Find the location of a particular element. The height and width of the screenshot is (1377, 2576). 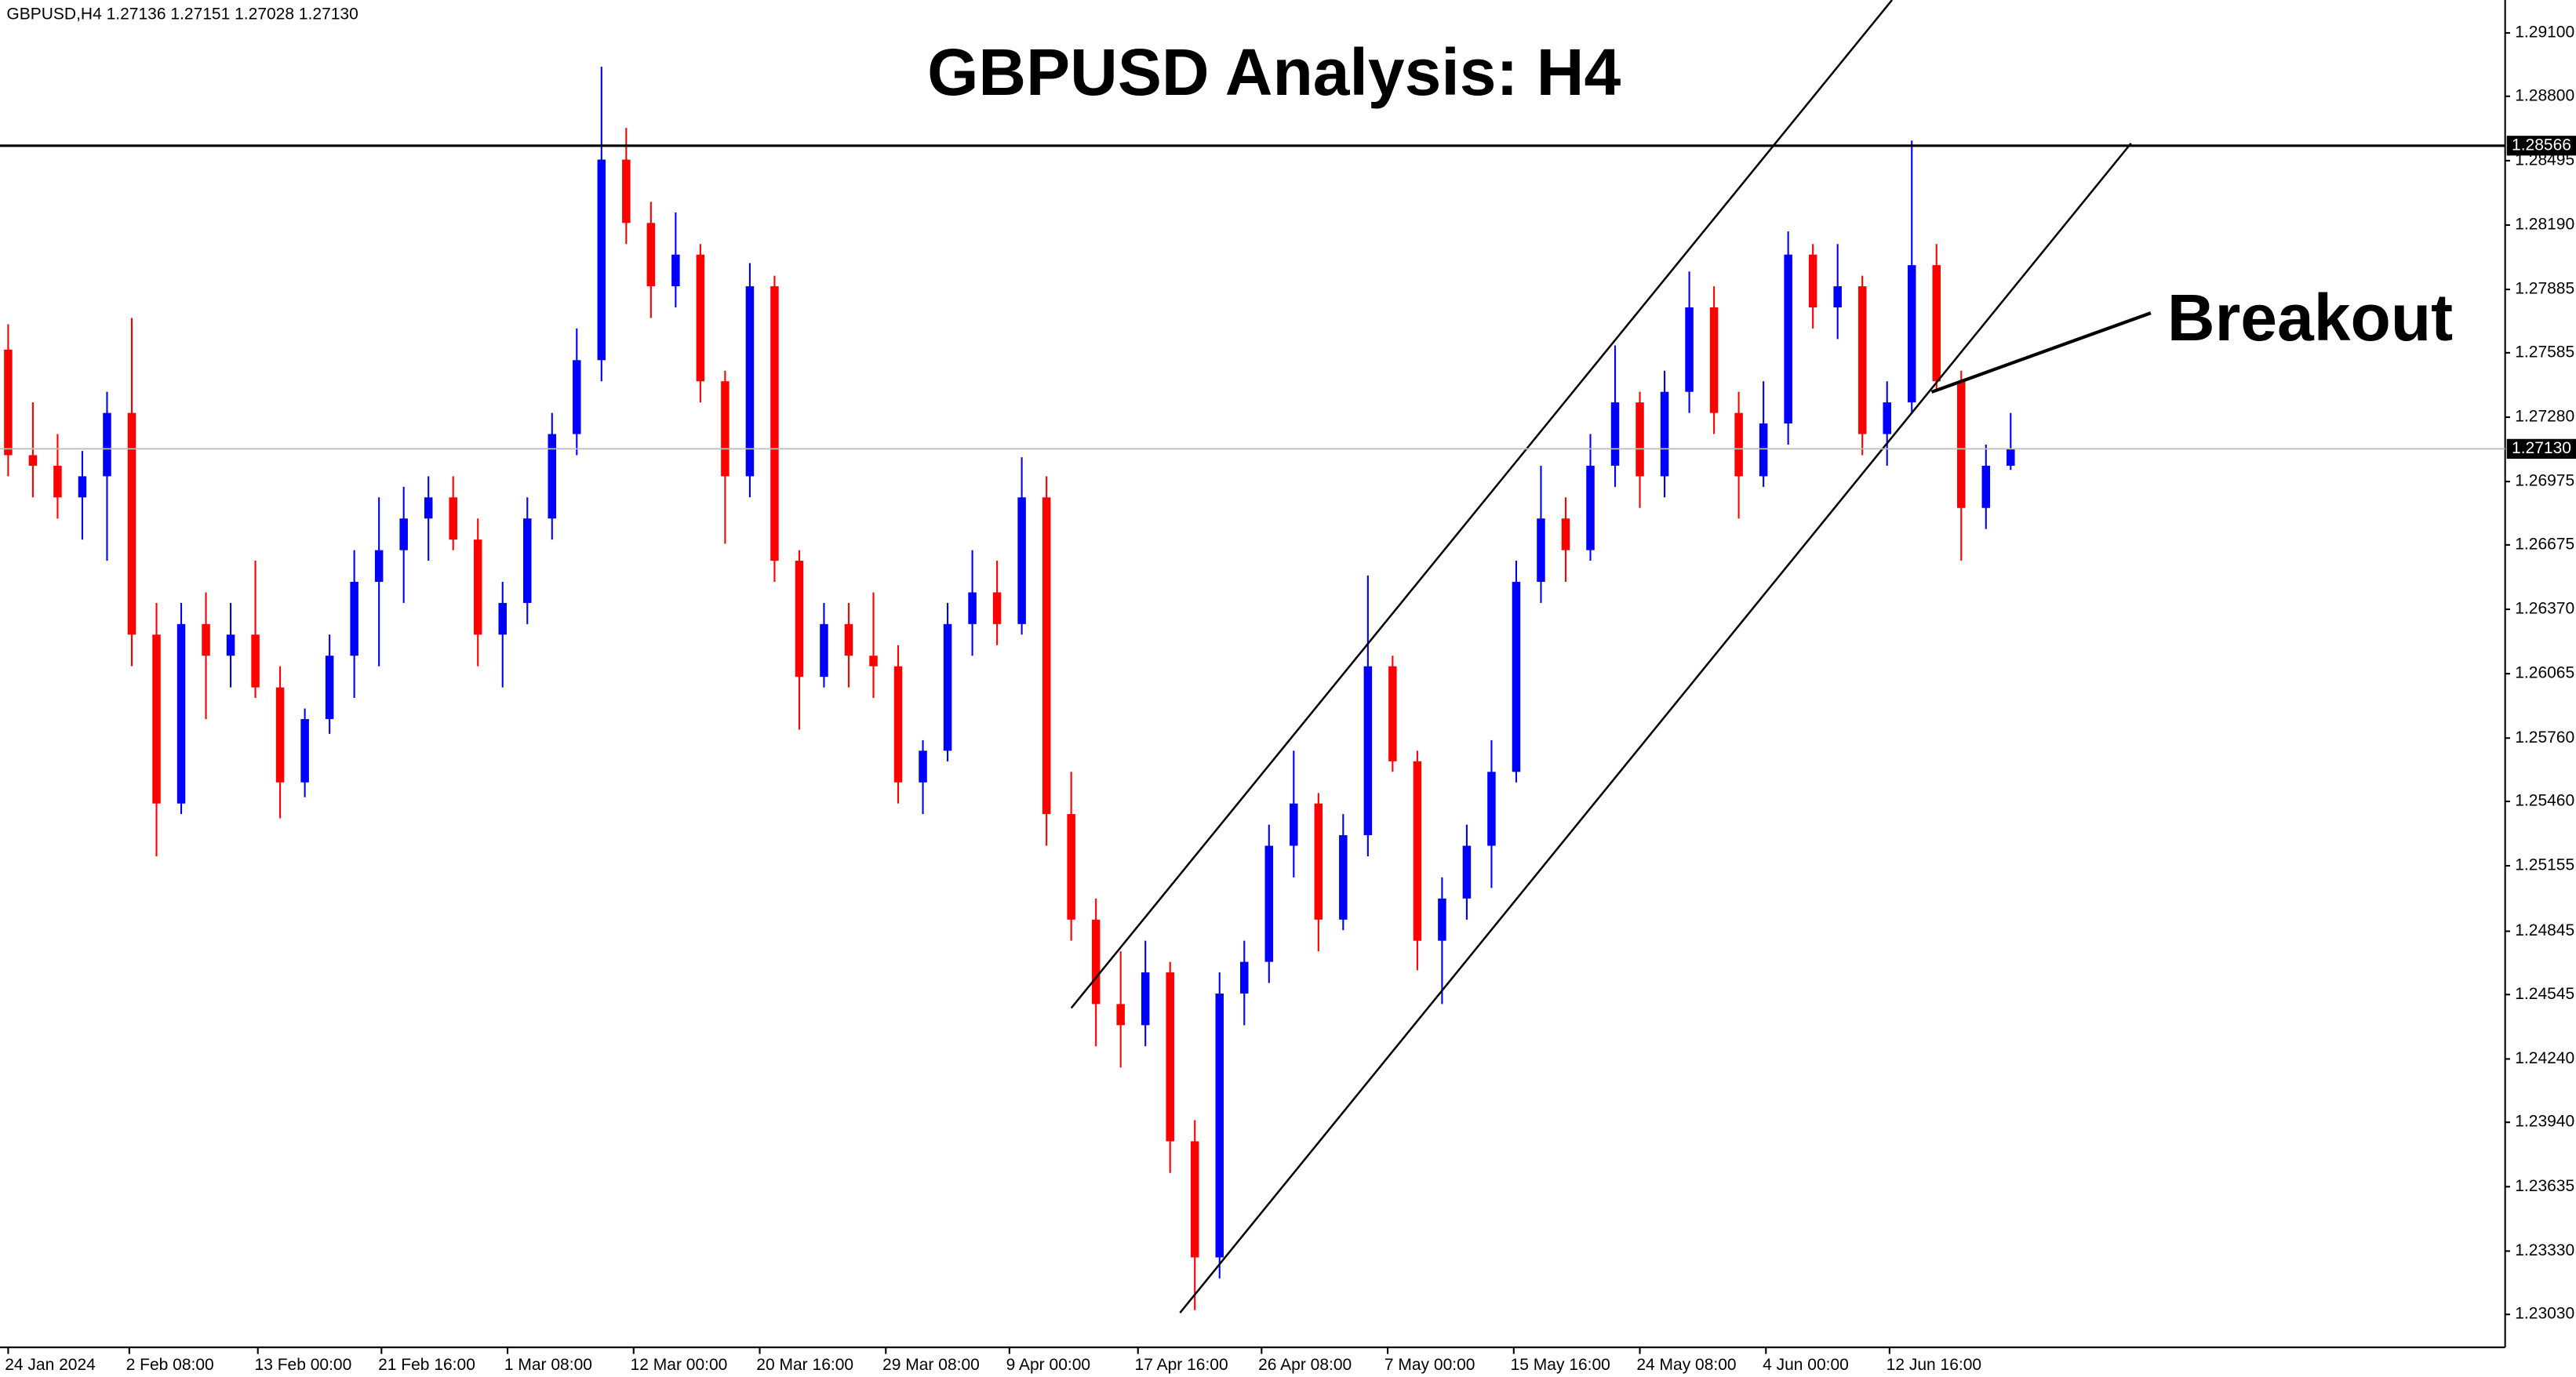

y-tick-label: 1.28800 is located at coordinates (2544, 95).